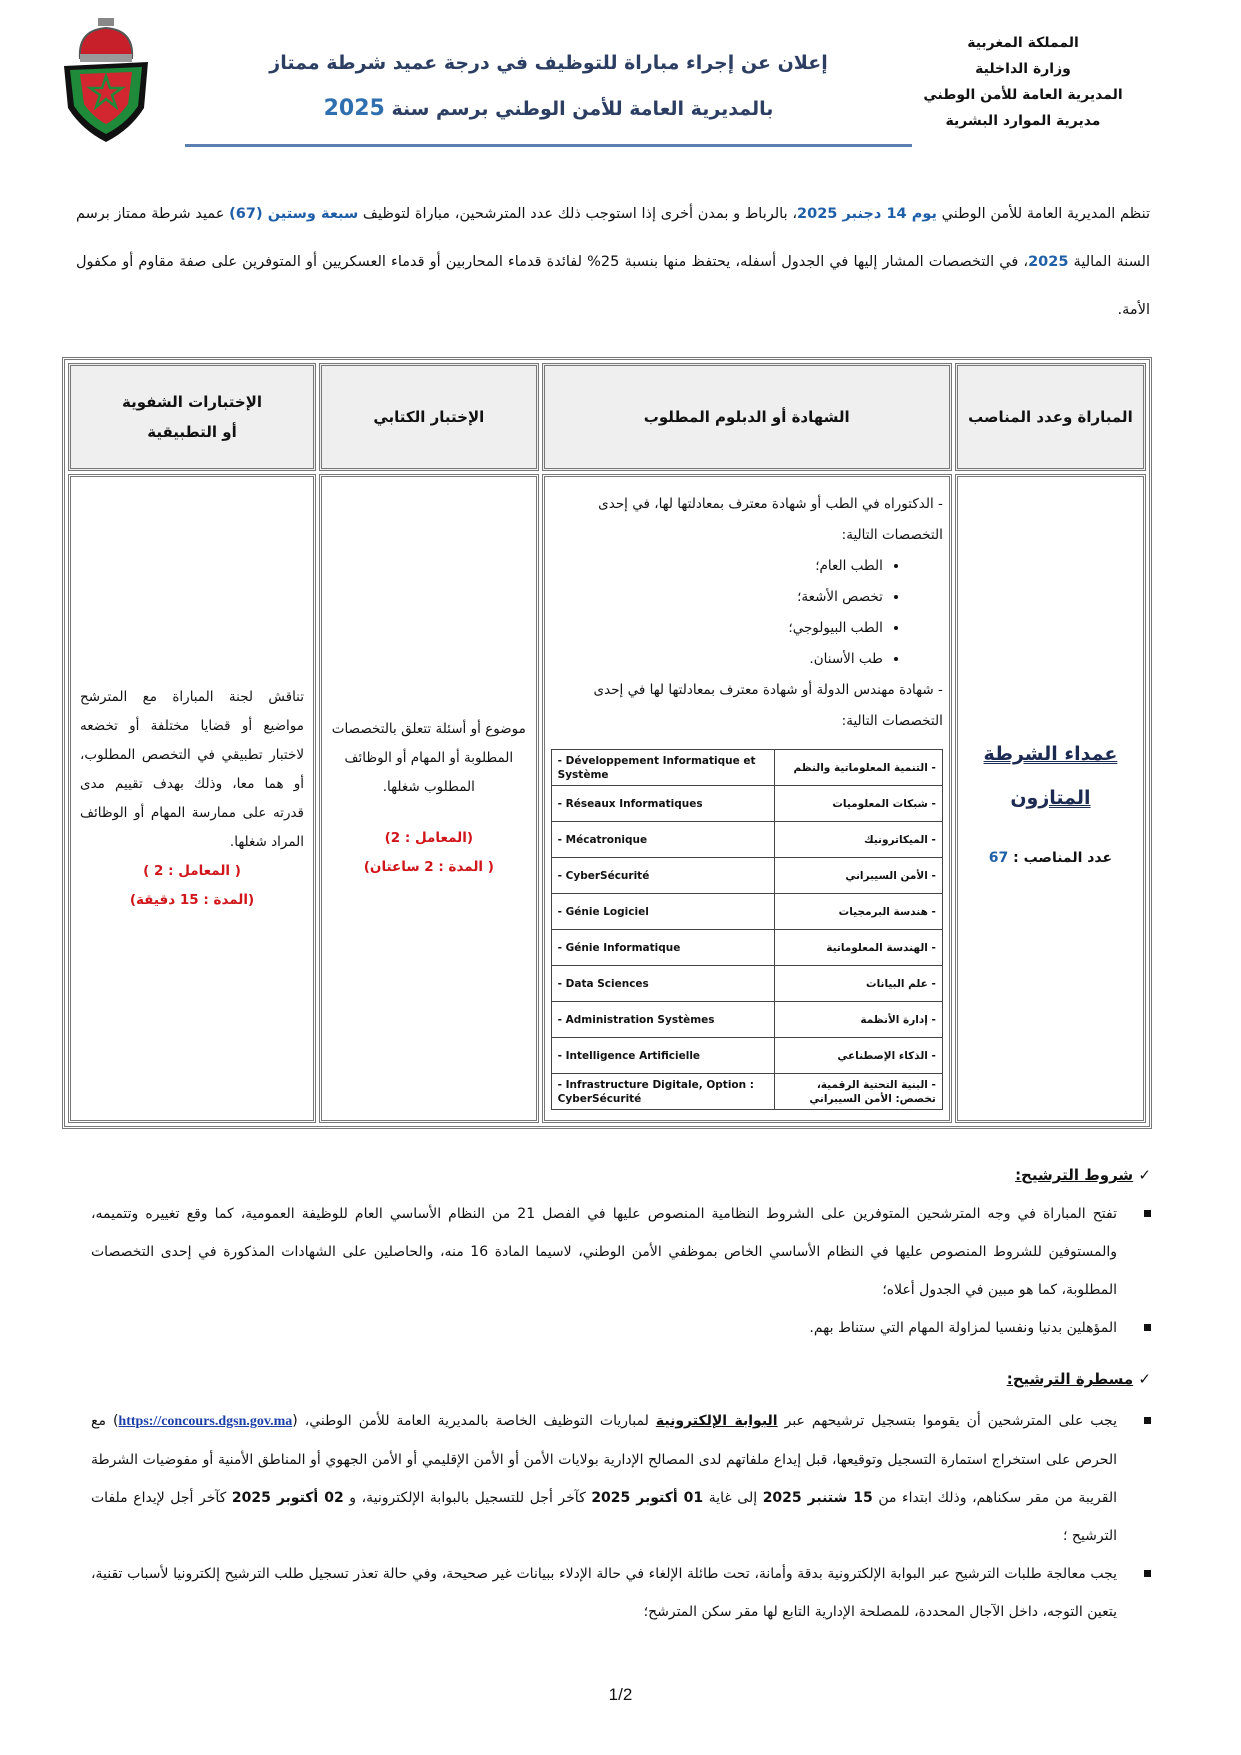 Image resolution: width=1241 pixels, height=1755 pixels. I want to click on page-number: 1/2, so click(620, 1694).